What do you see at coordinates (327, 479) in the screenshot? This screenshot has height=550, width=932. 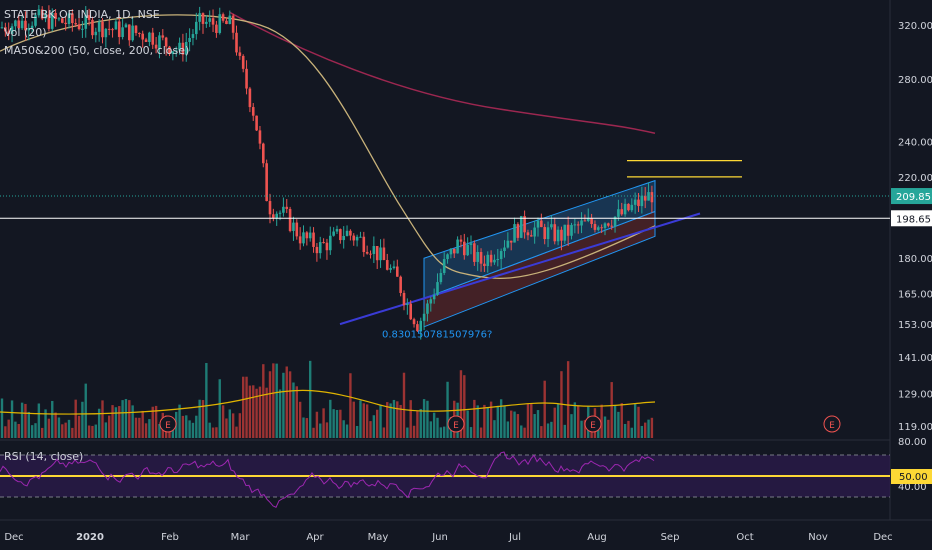 I see `rsi-line` at bounding box center [327, 479].